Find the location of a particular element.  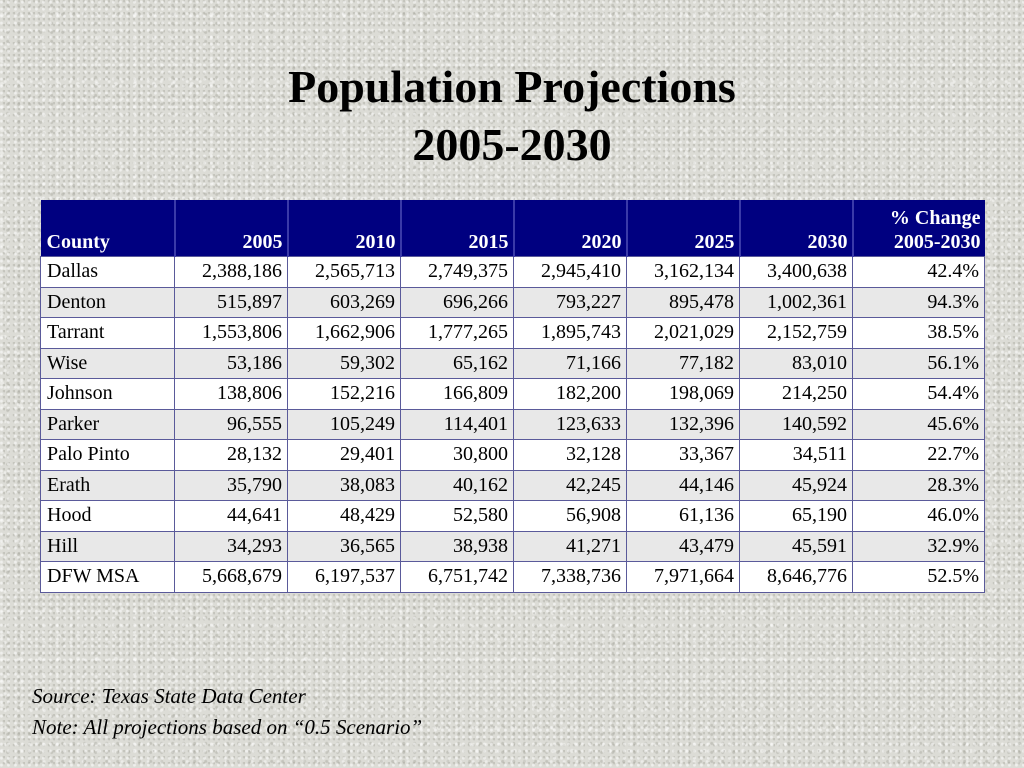

cell-pct-change: 22.7% is located at coordinates (918, 455).